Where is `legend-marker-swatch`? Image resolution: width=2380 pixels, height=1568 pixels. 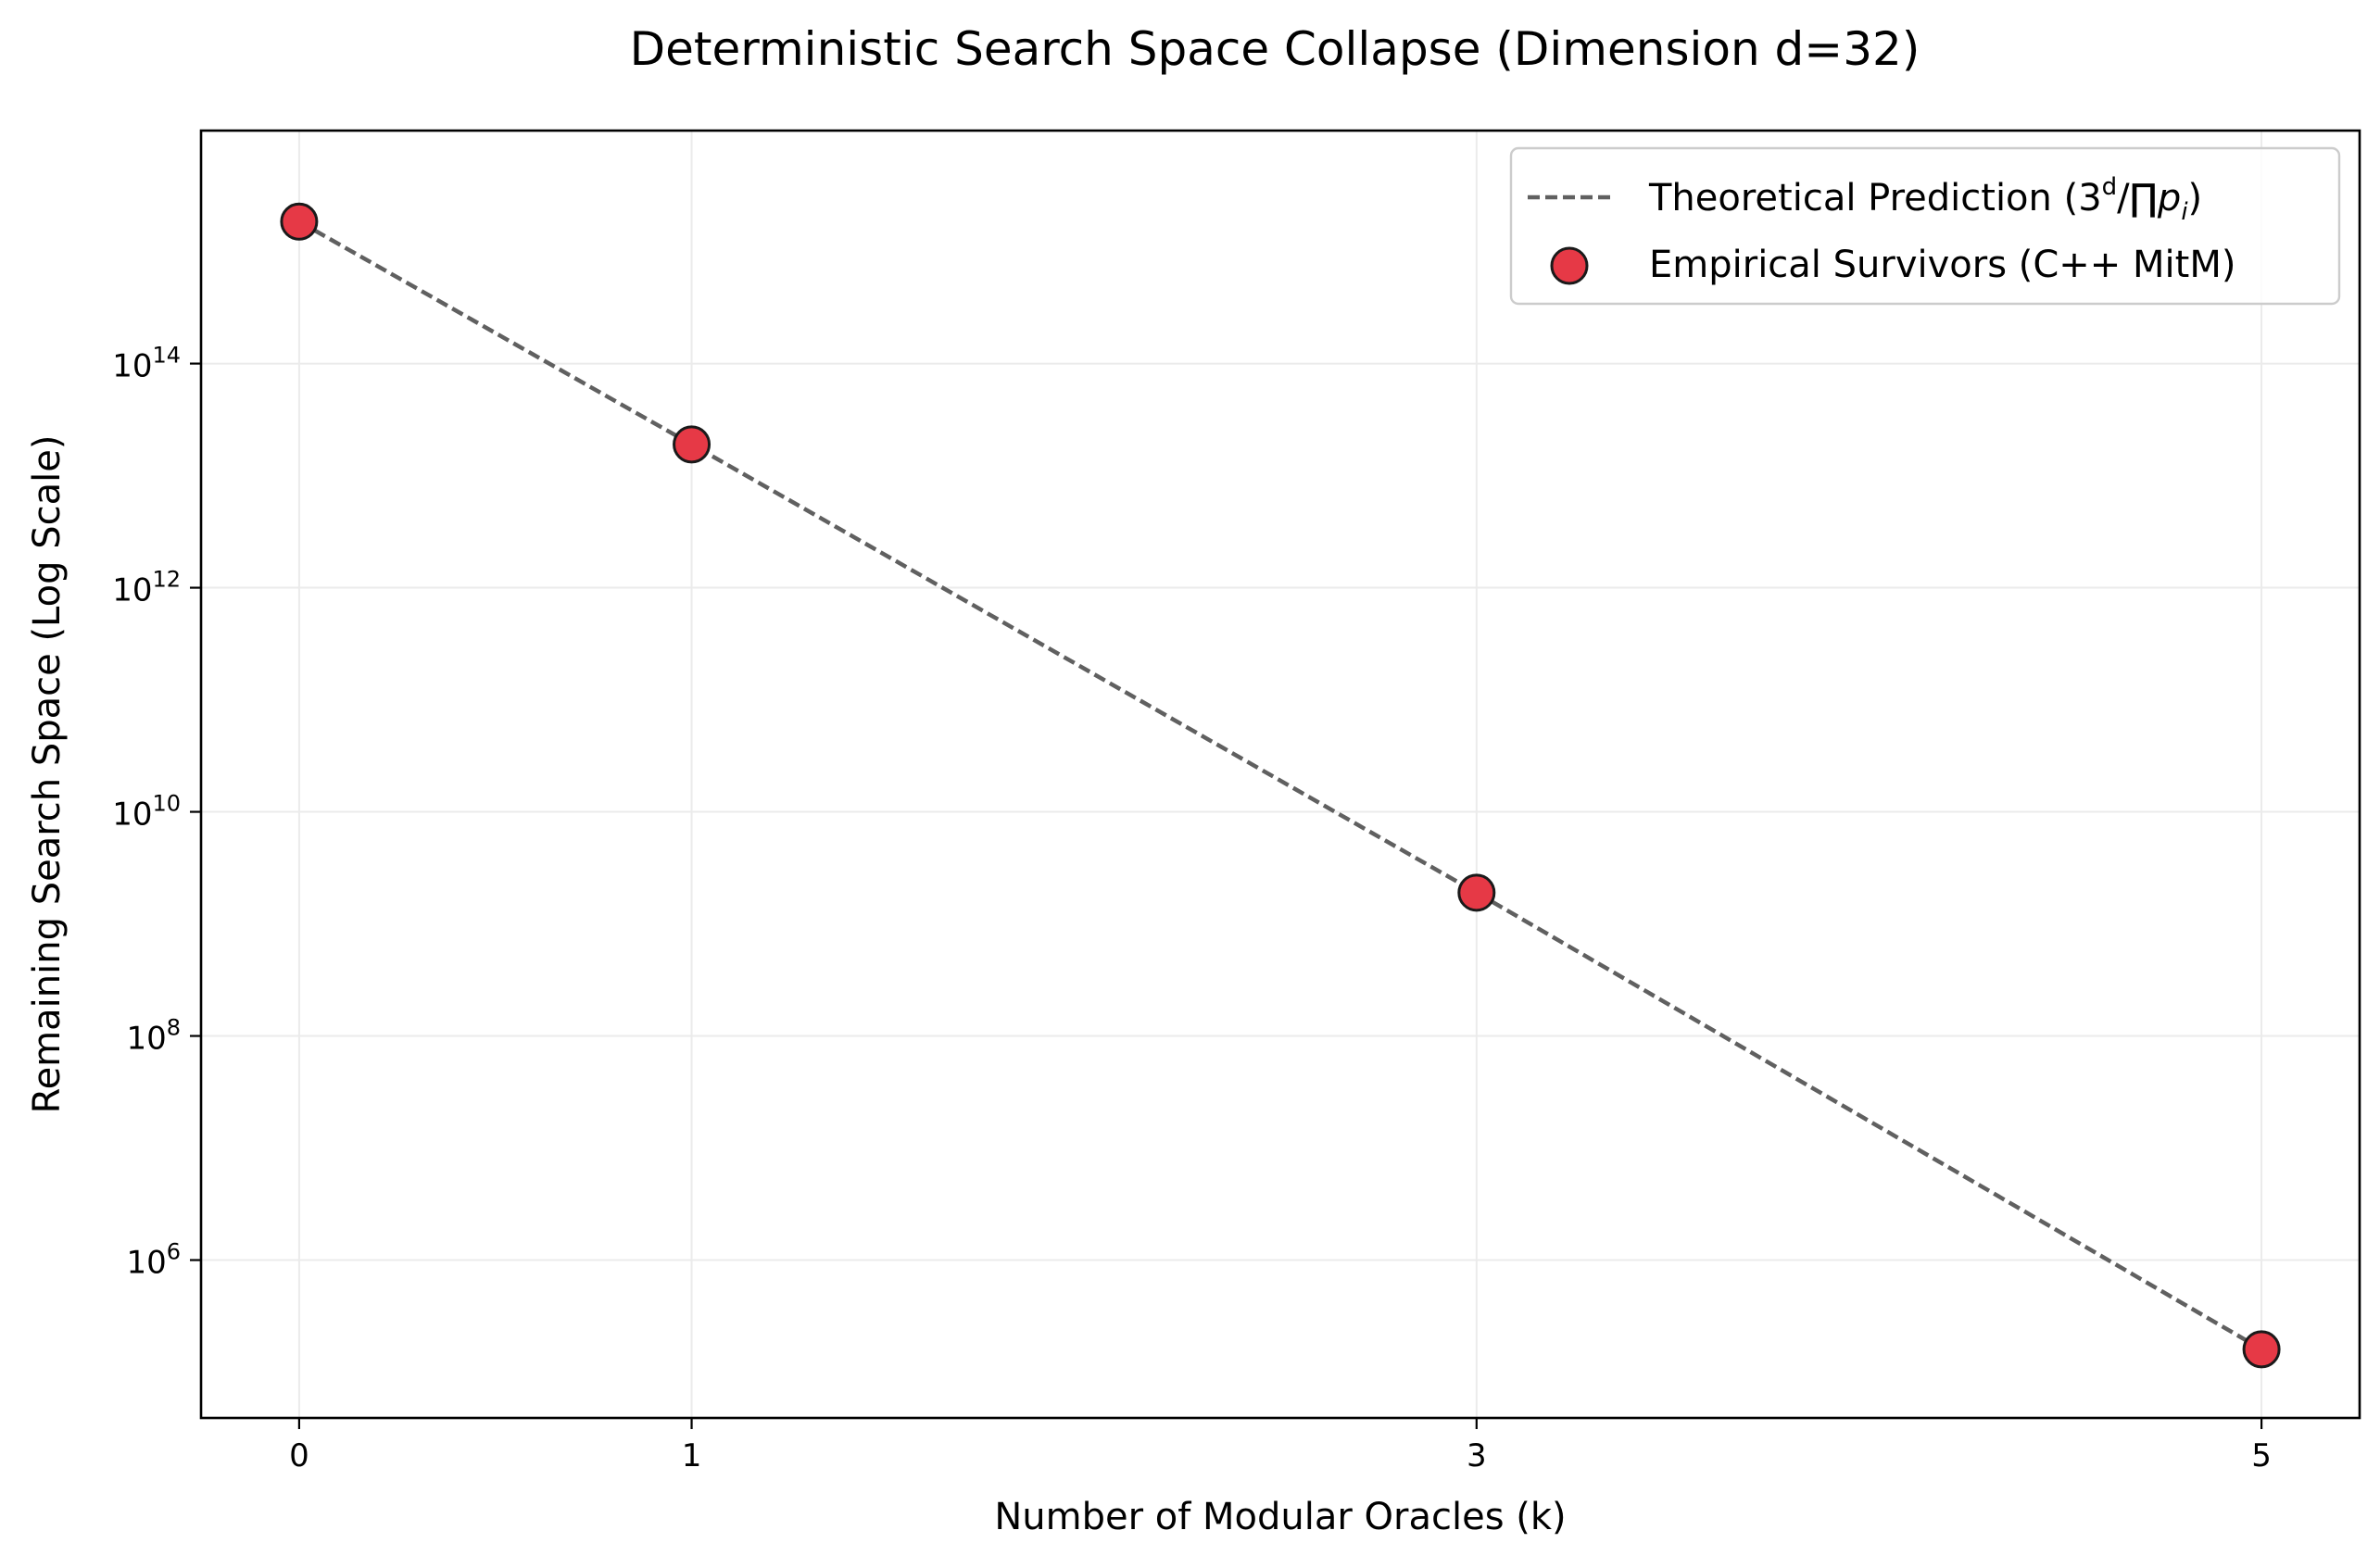 legend-marker-swatch is located at coordinates (1569, 266).